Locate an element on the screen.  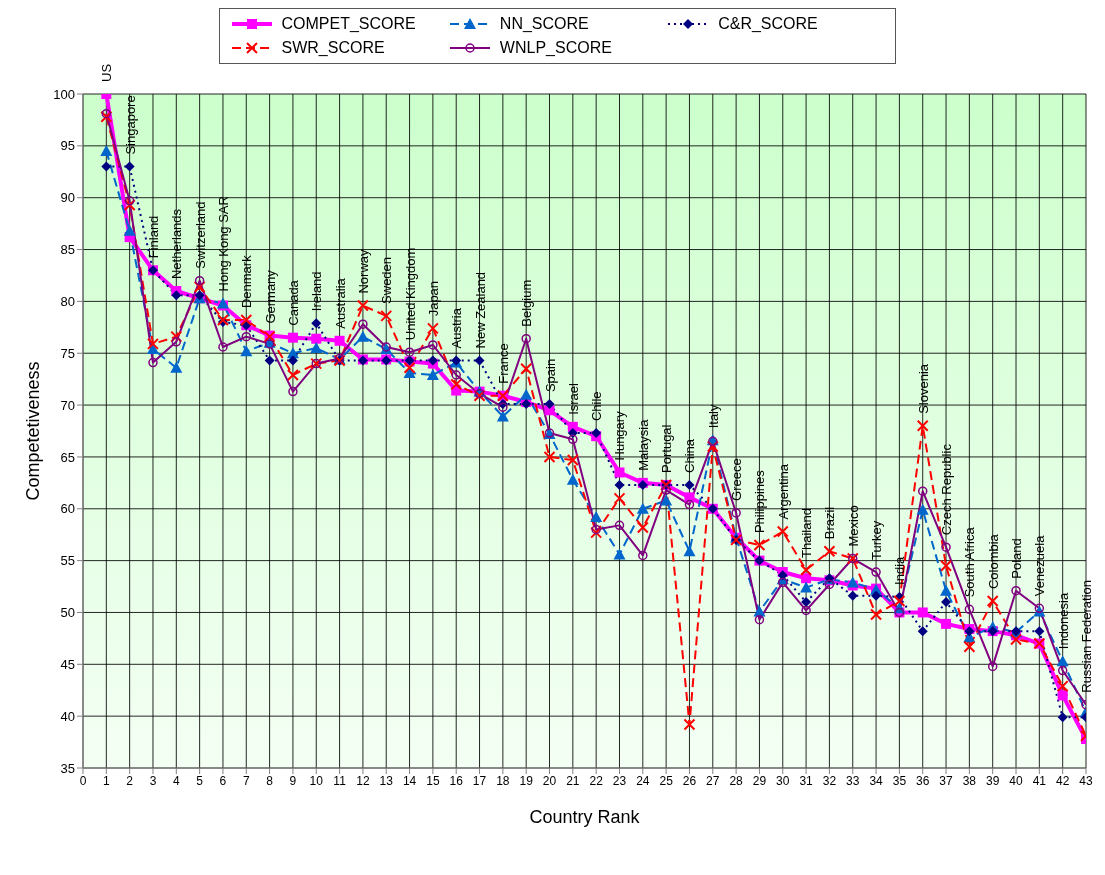
annotation: Greece is located at coordinates (737, 479).